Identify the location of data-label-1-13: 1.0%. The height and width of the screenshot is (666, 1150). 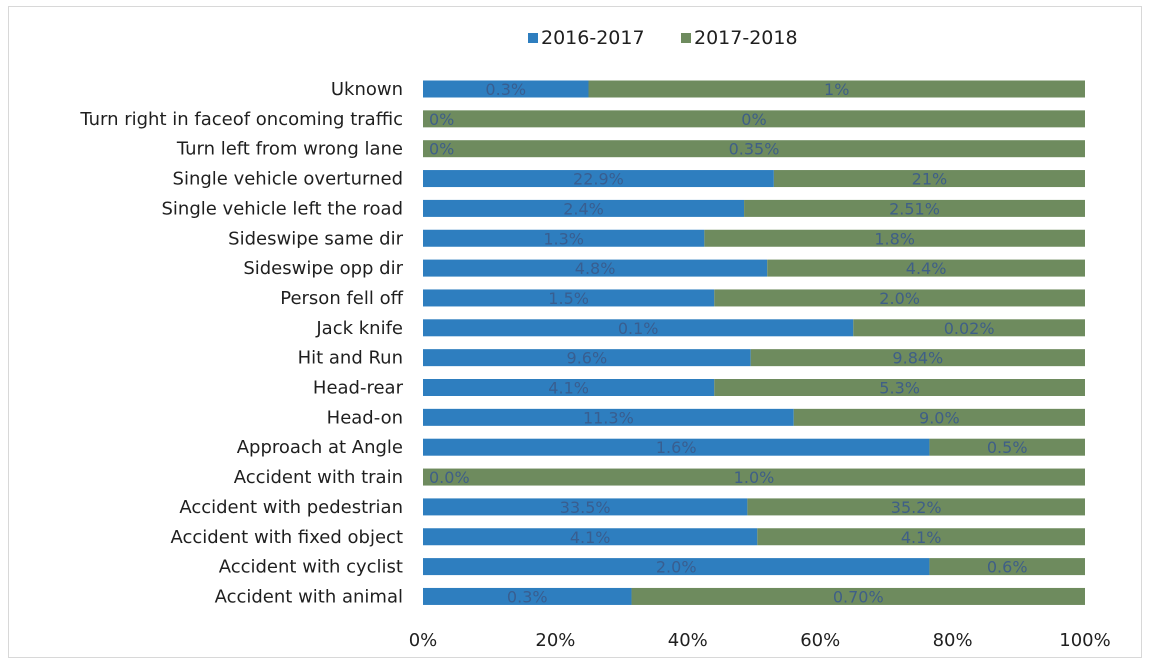
(754, 477).